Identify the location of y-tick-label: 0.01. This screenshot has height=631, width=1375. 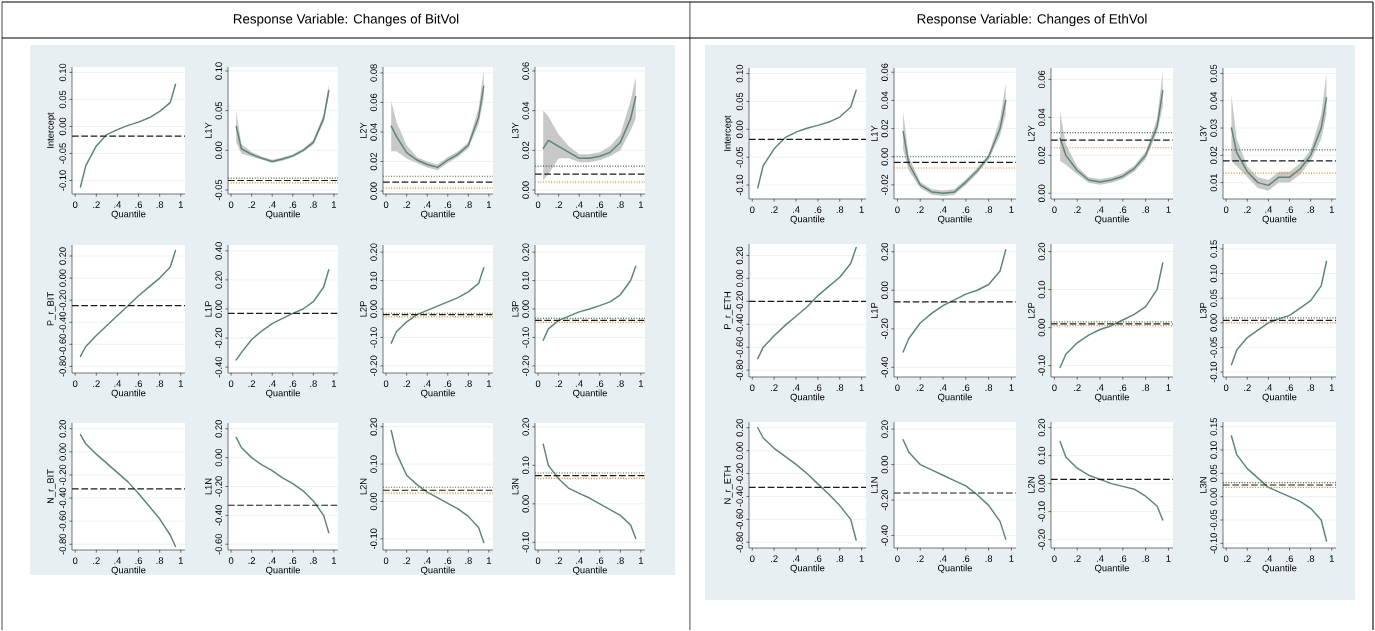
(1213, 183).